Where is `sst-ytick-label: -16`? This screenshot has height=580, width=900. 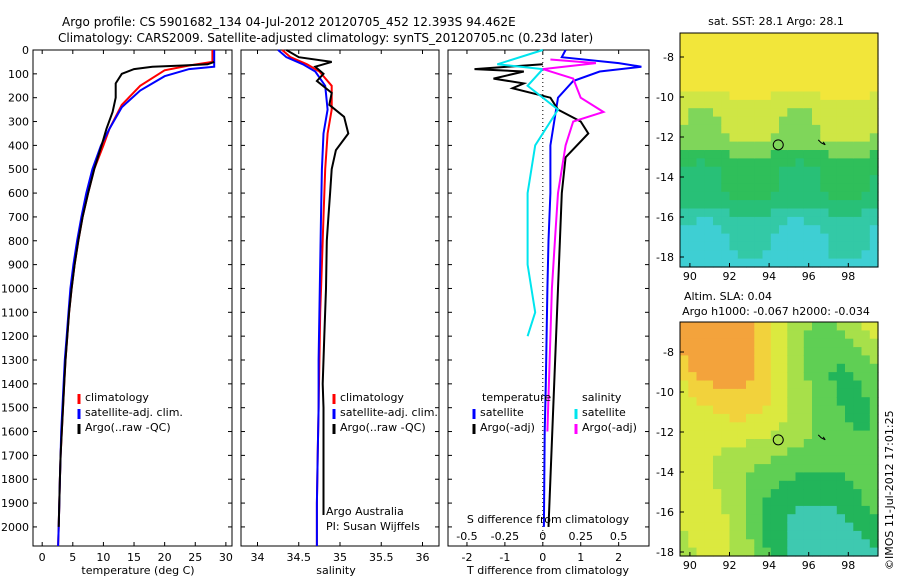
sst-ytick-label: -16 is located at coordinates (665, 217).